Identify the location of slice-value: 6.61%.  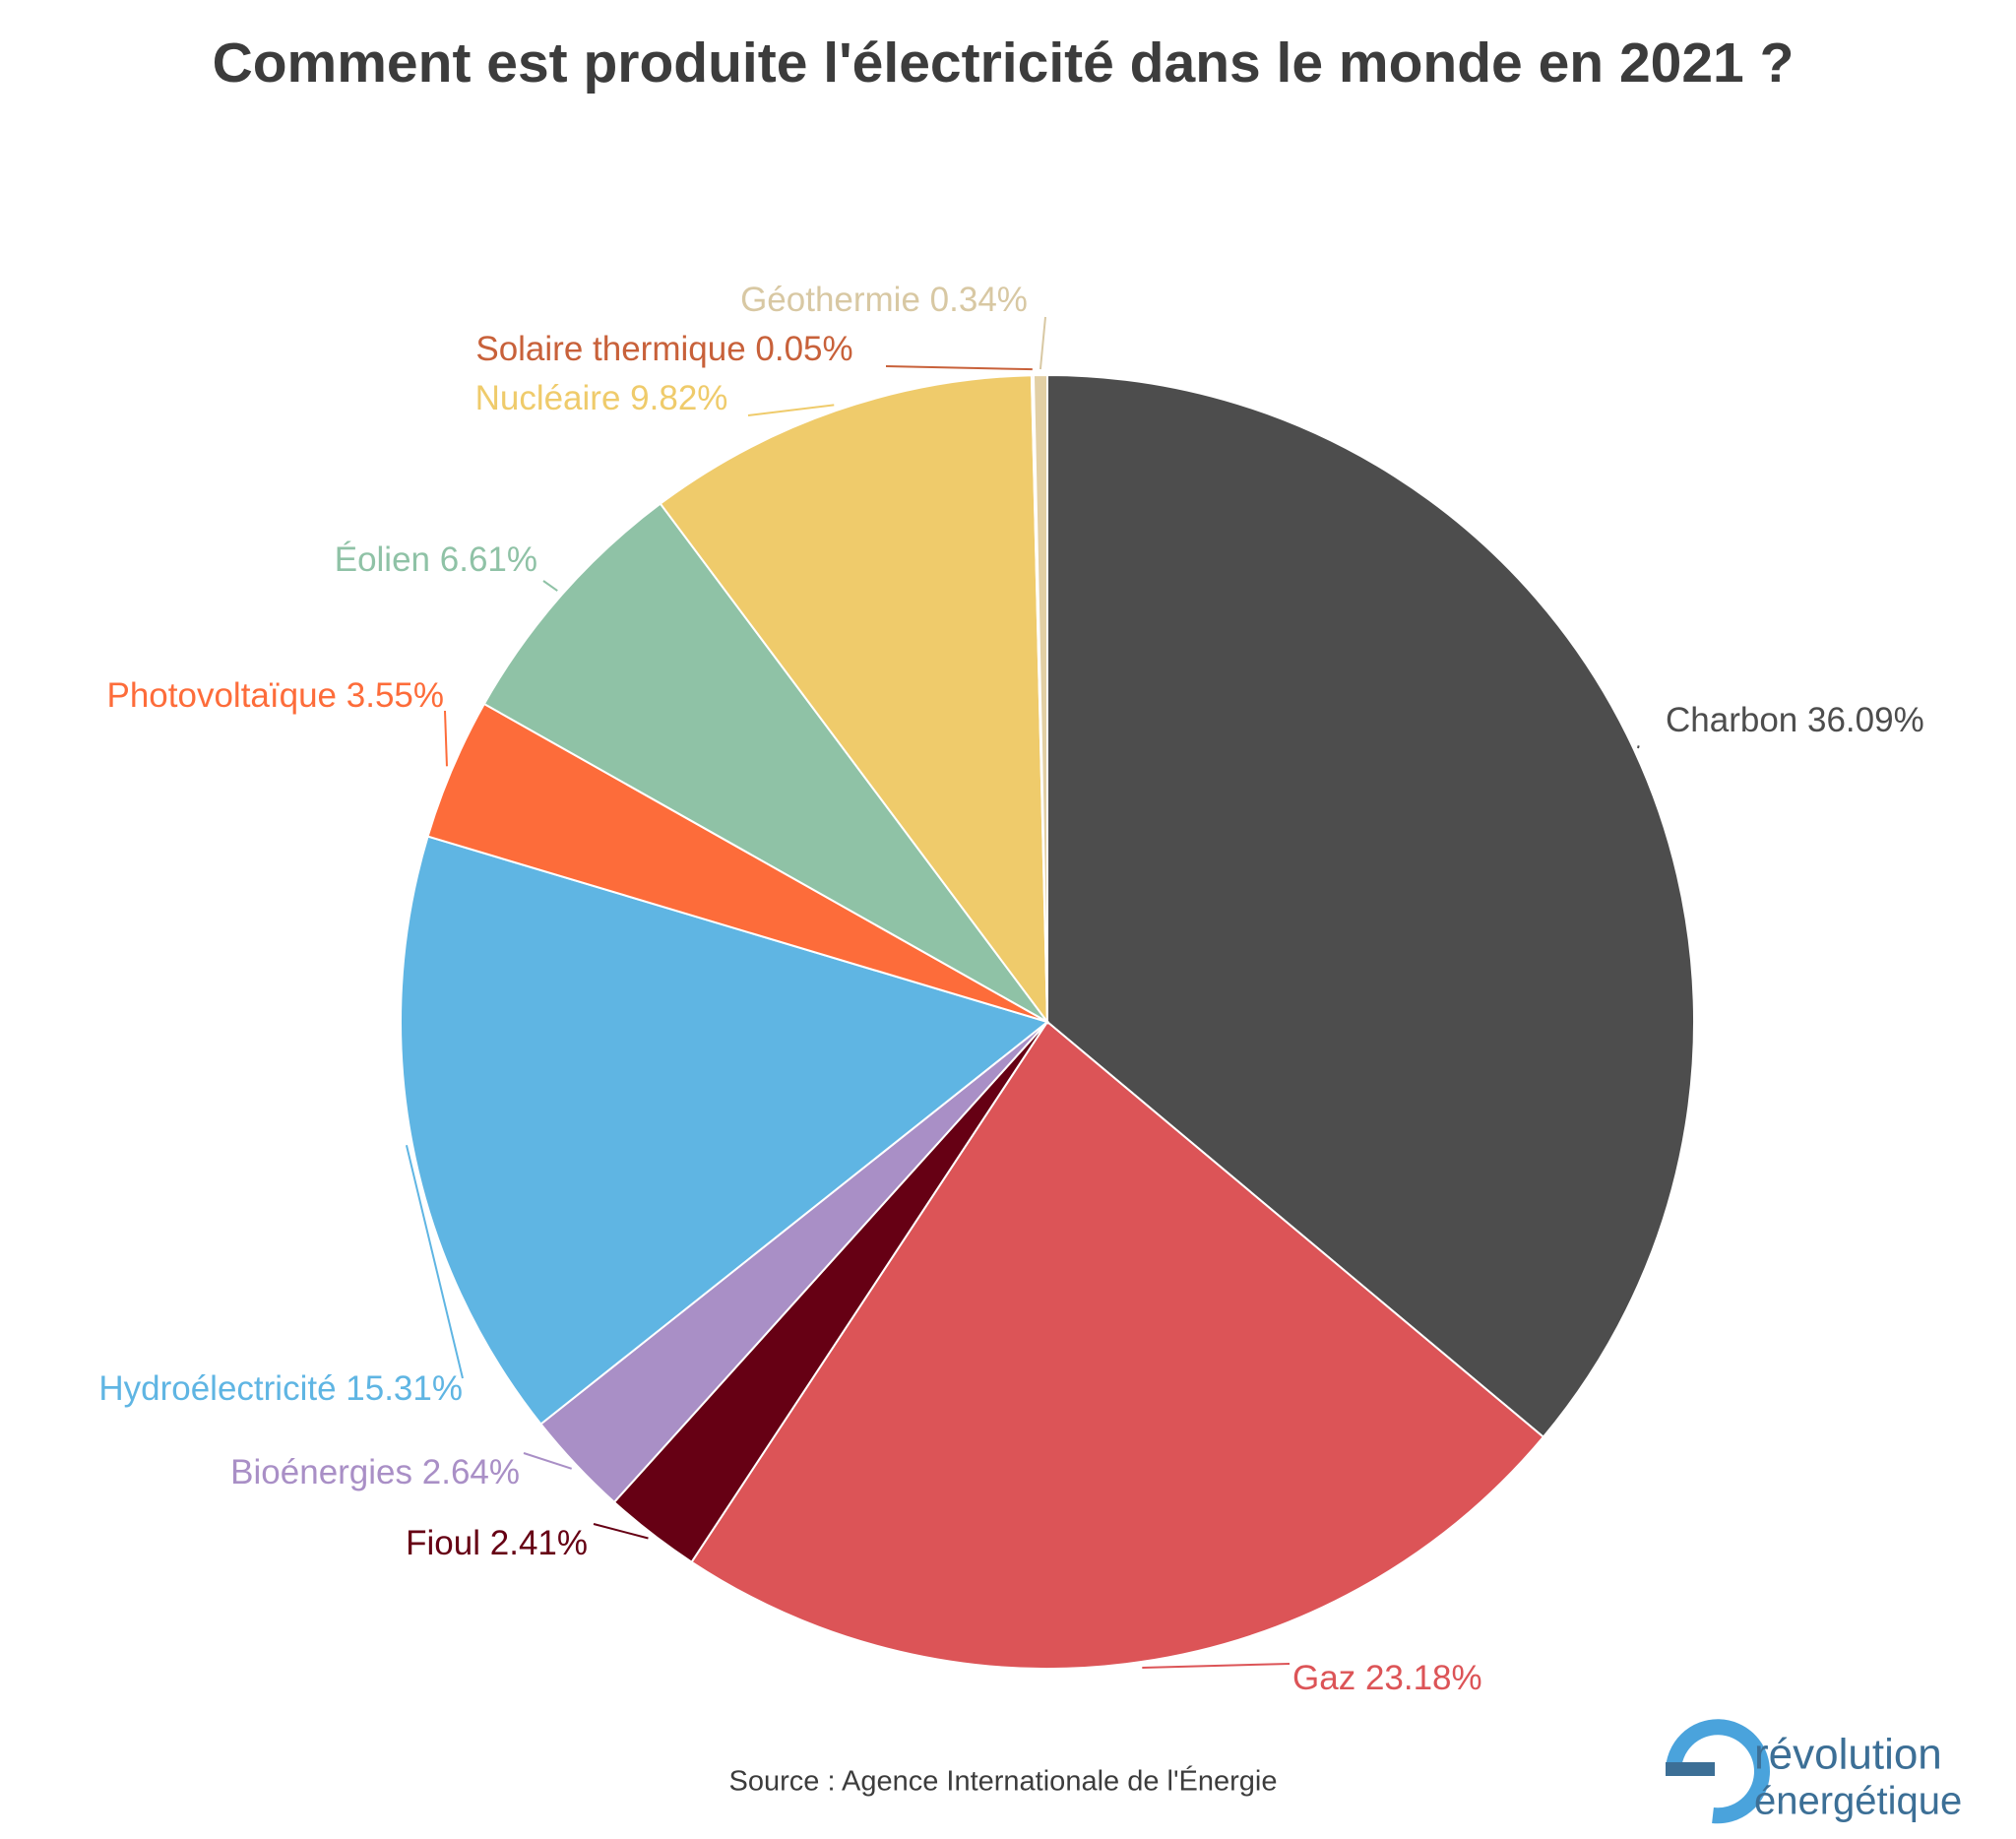
(488, 559).